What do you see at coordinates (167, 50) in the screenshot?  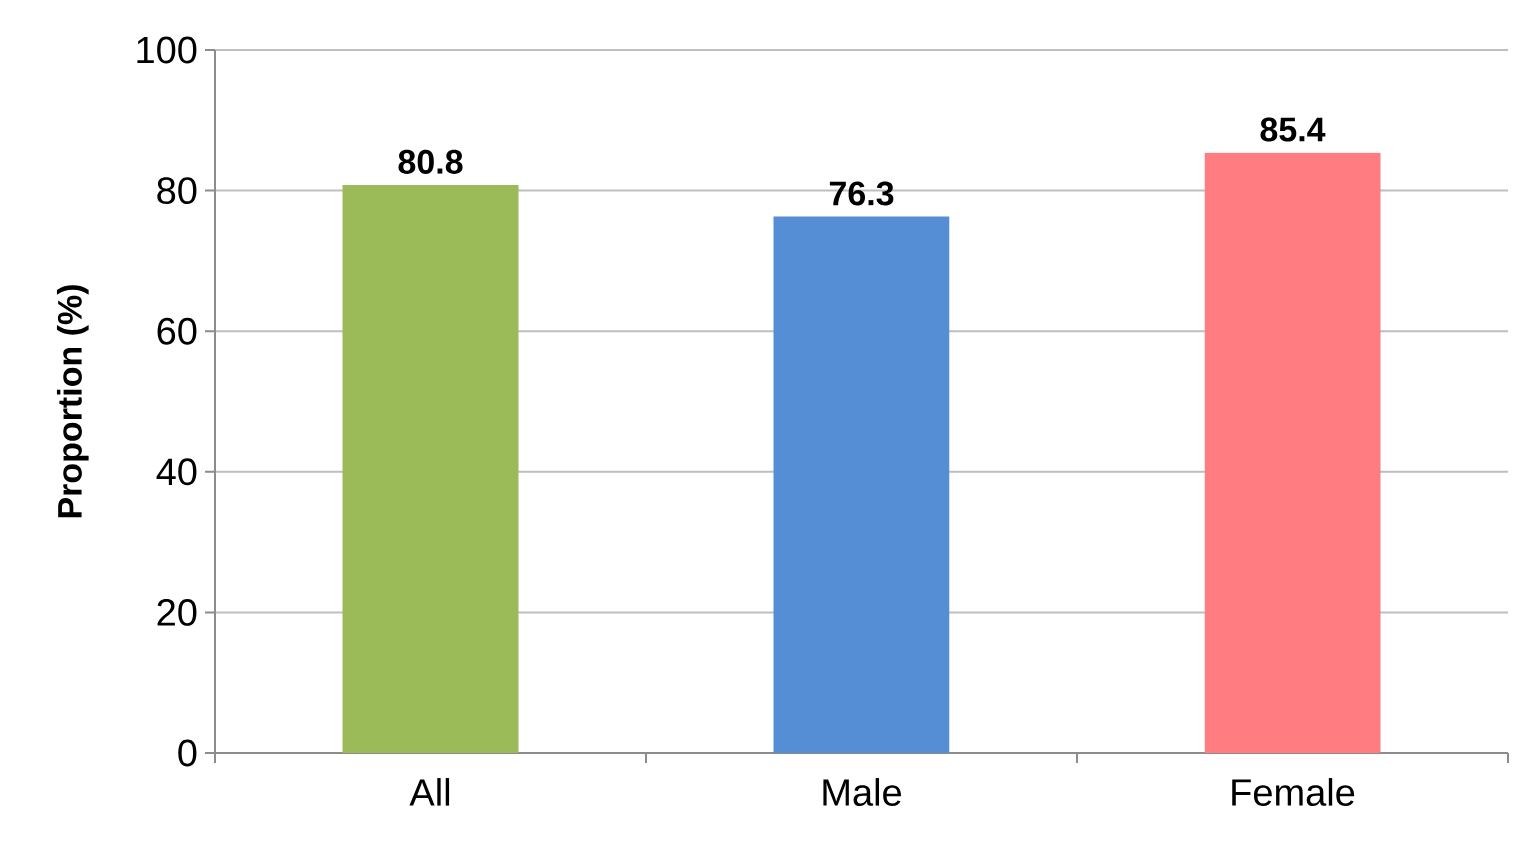 I see `y-tick-label: 100` at bounding box center [167, 50].